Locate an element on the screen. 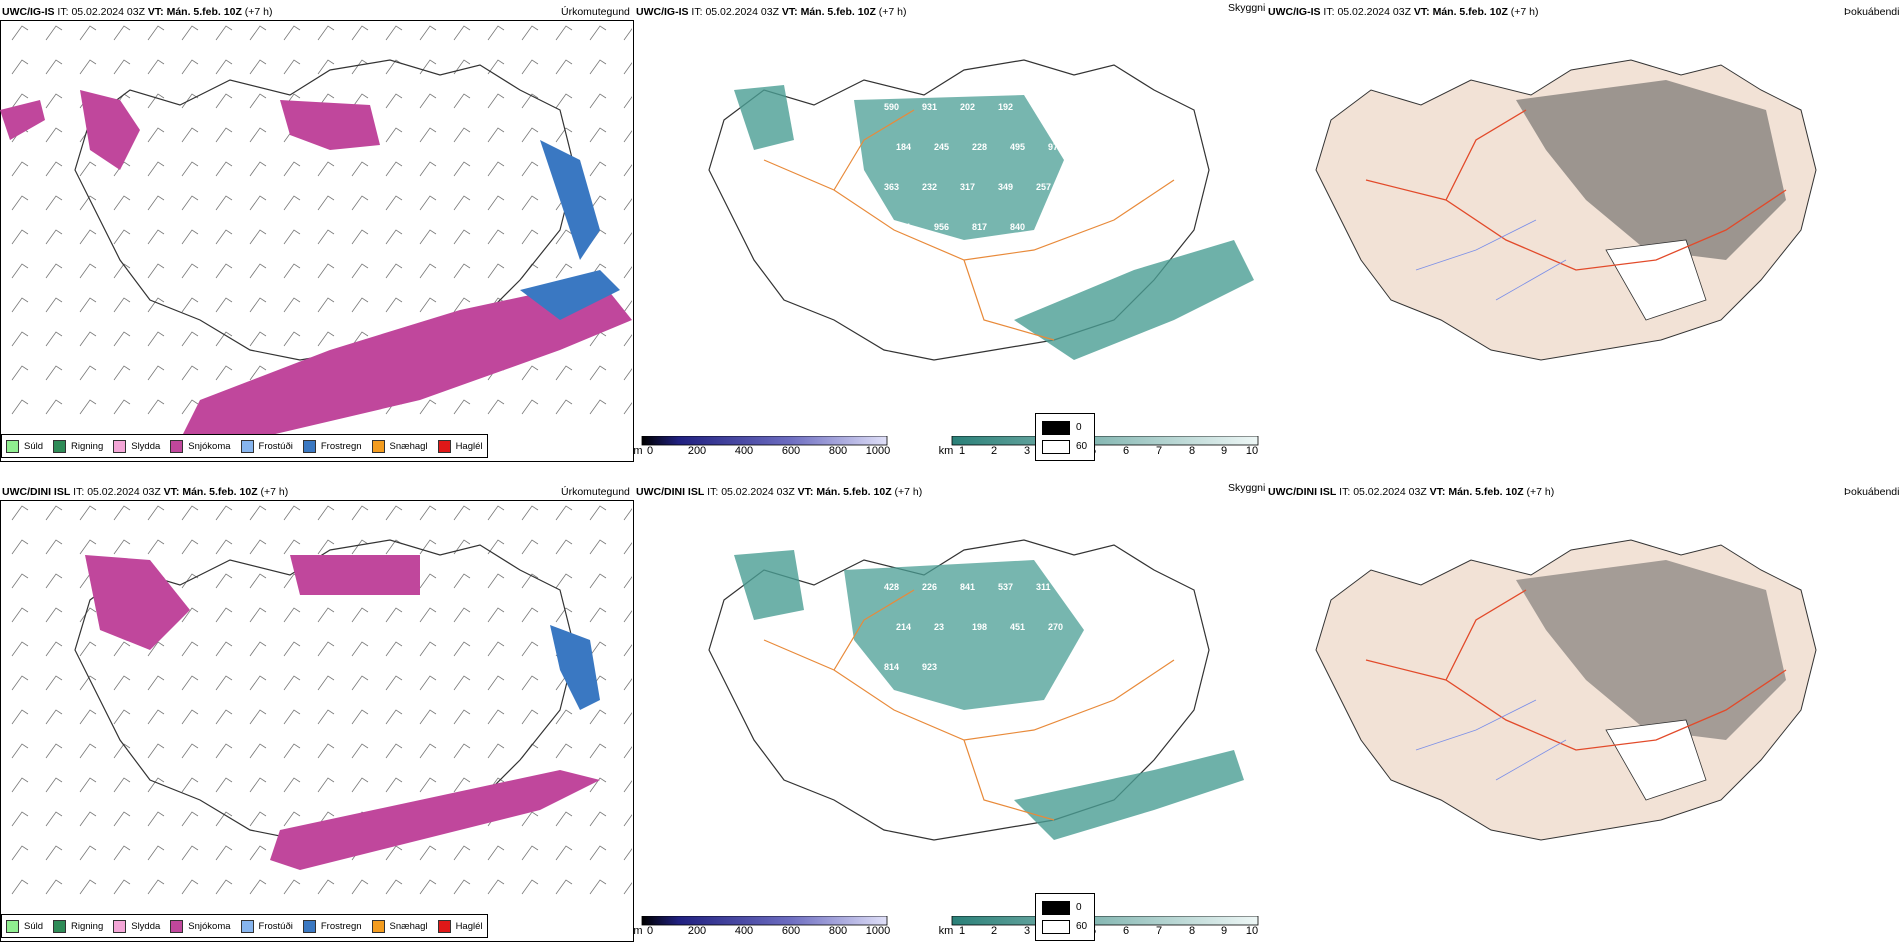 Image resolution: width=1900 pixels, height=950 pixels. legend-item: Frostúði is located at coordinates (266, 926).